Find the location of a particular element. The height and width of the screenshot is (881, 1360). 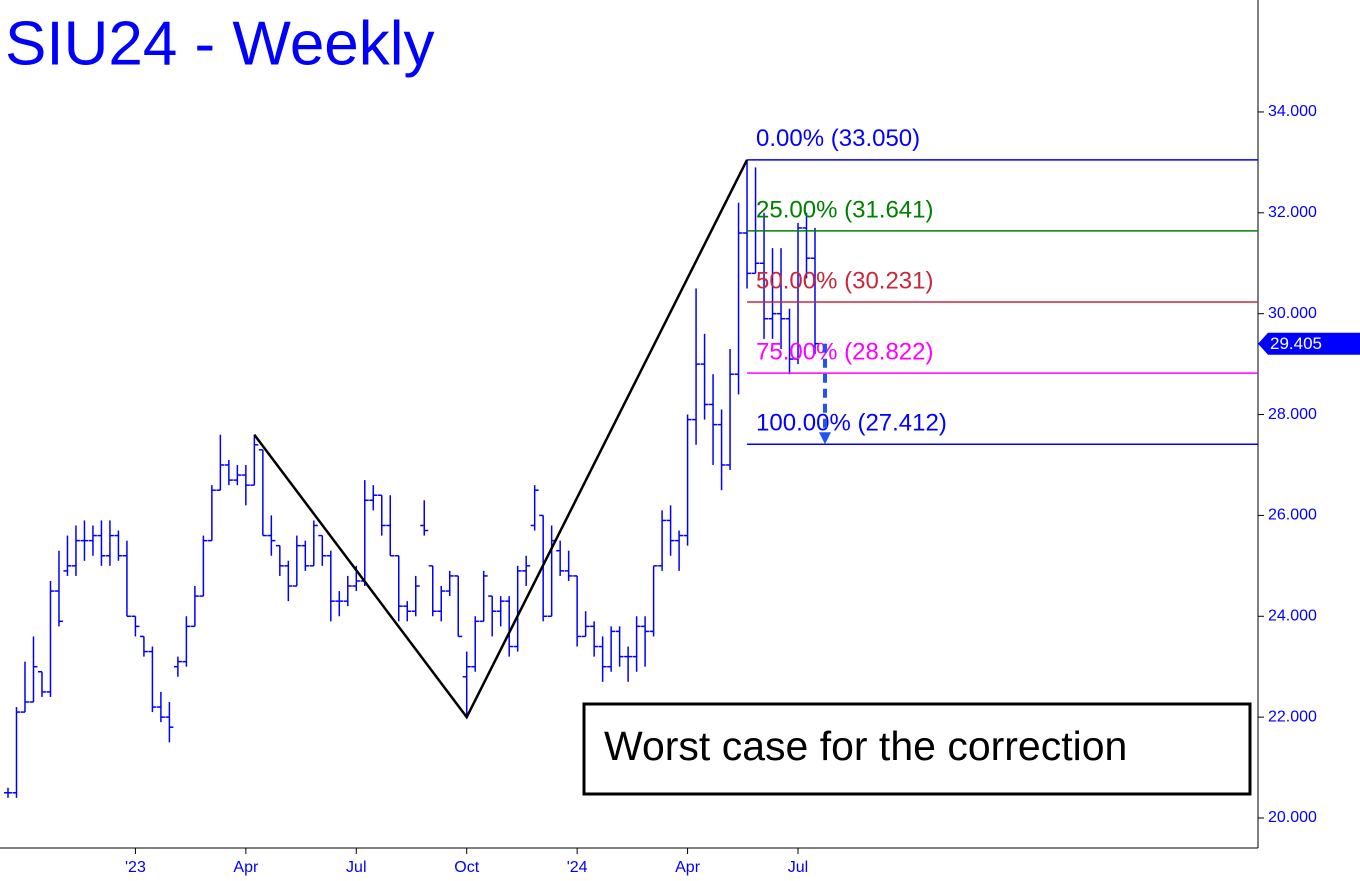

annotation: Worst case for the correction is located at coordinates (865, 746).